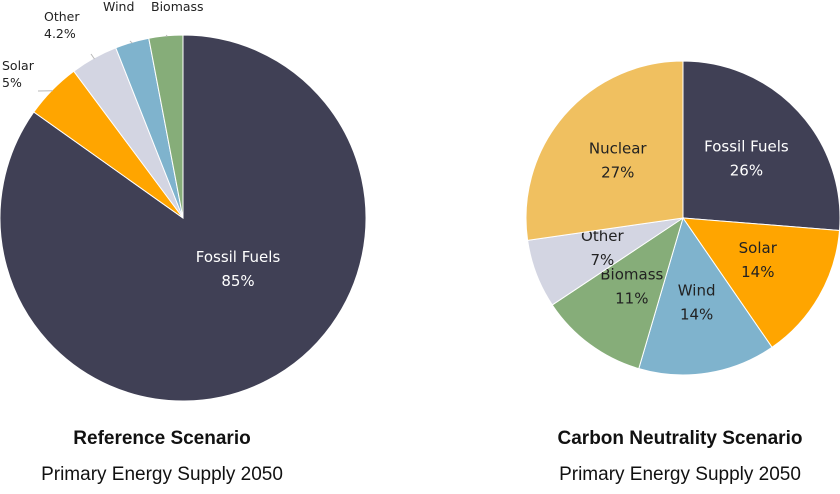 This screenshot has width=840, height=494. What do you see at coordinates (166, 36) in the screenshot?
I see `reference-leader-biomass` at bounding box center [166, 36].